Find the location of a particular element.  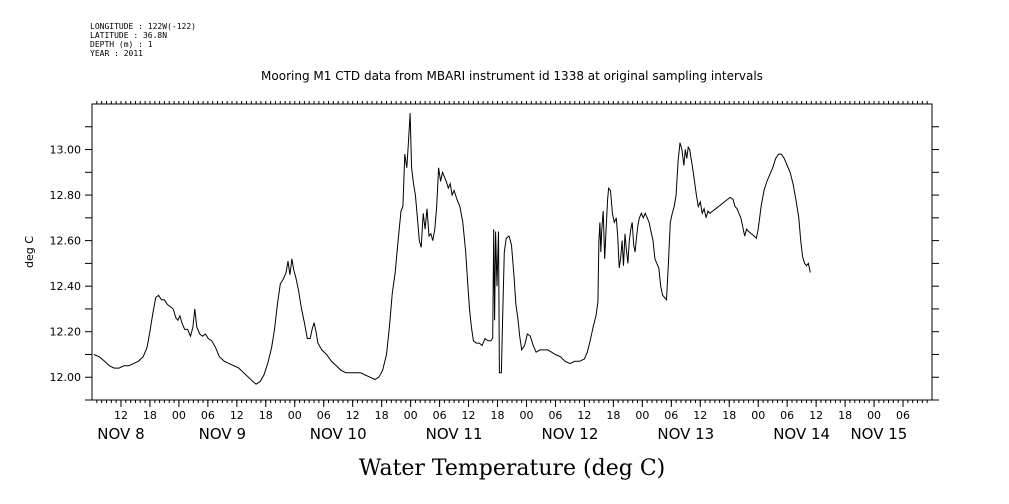

x-axis-title: Water Temperature (deg C) is located at coordinates (512, 468).